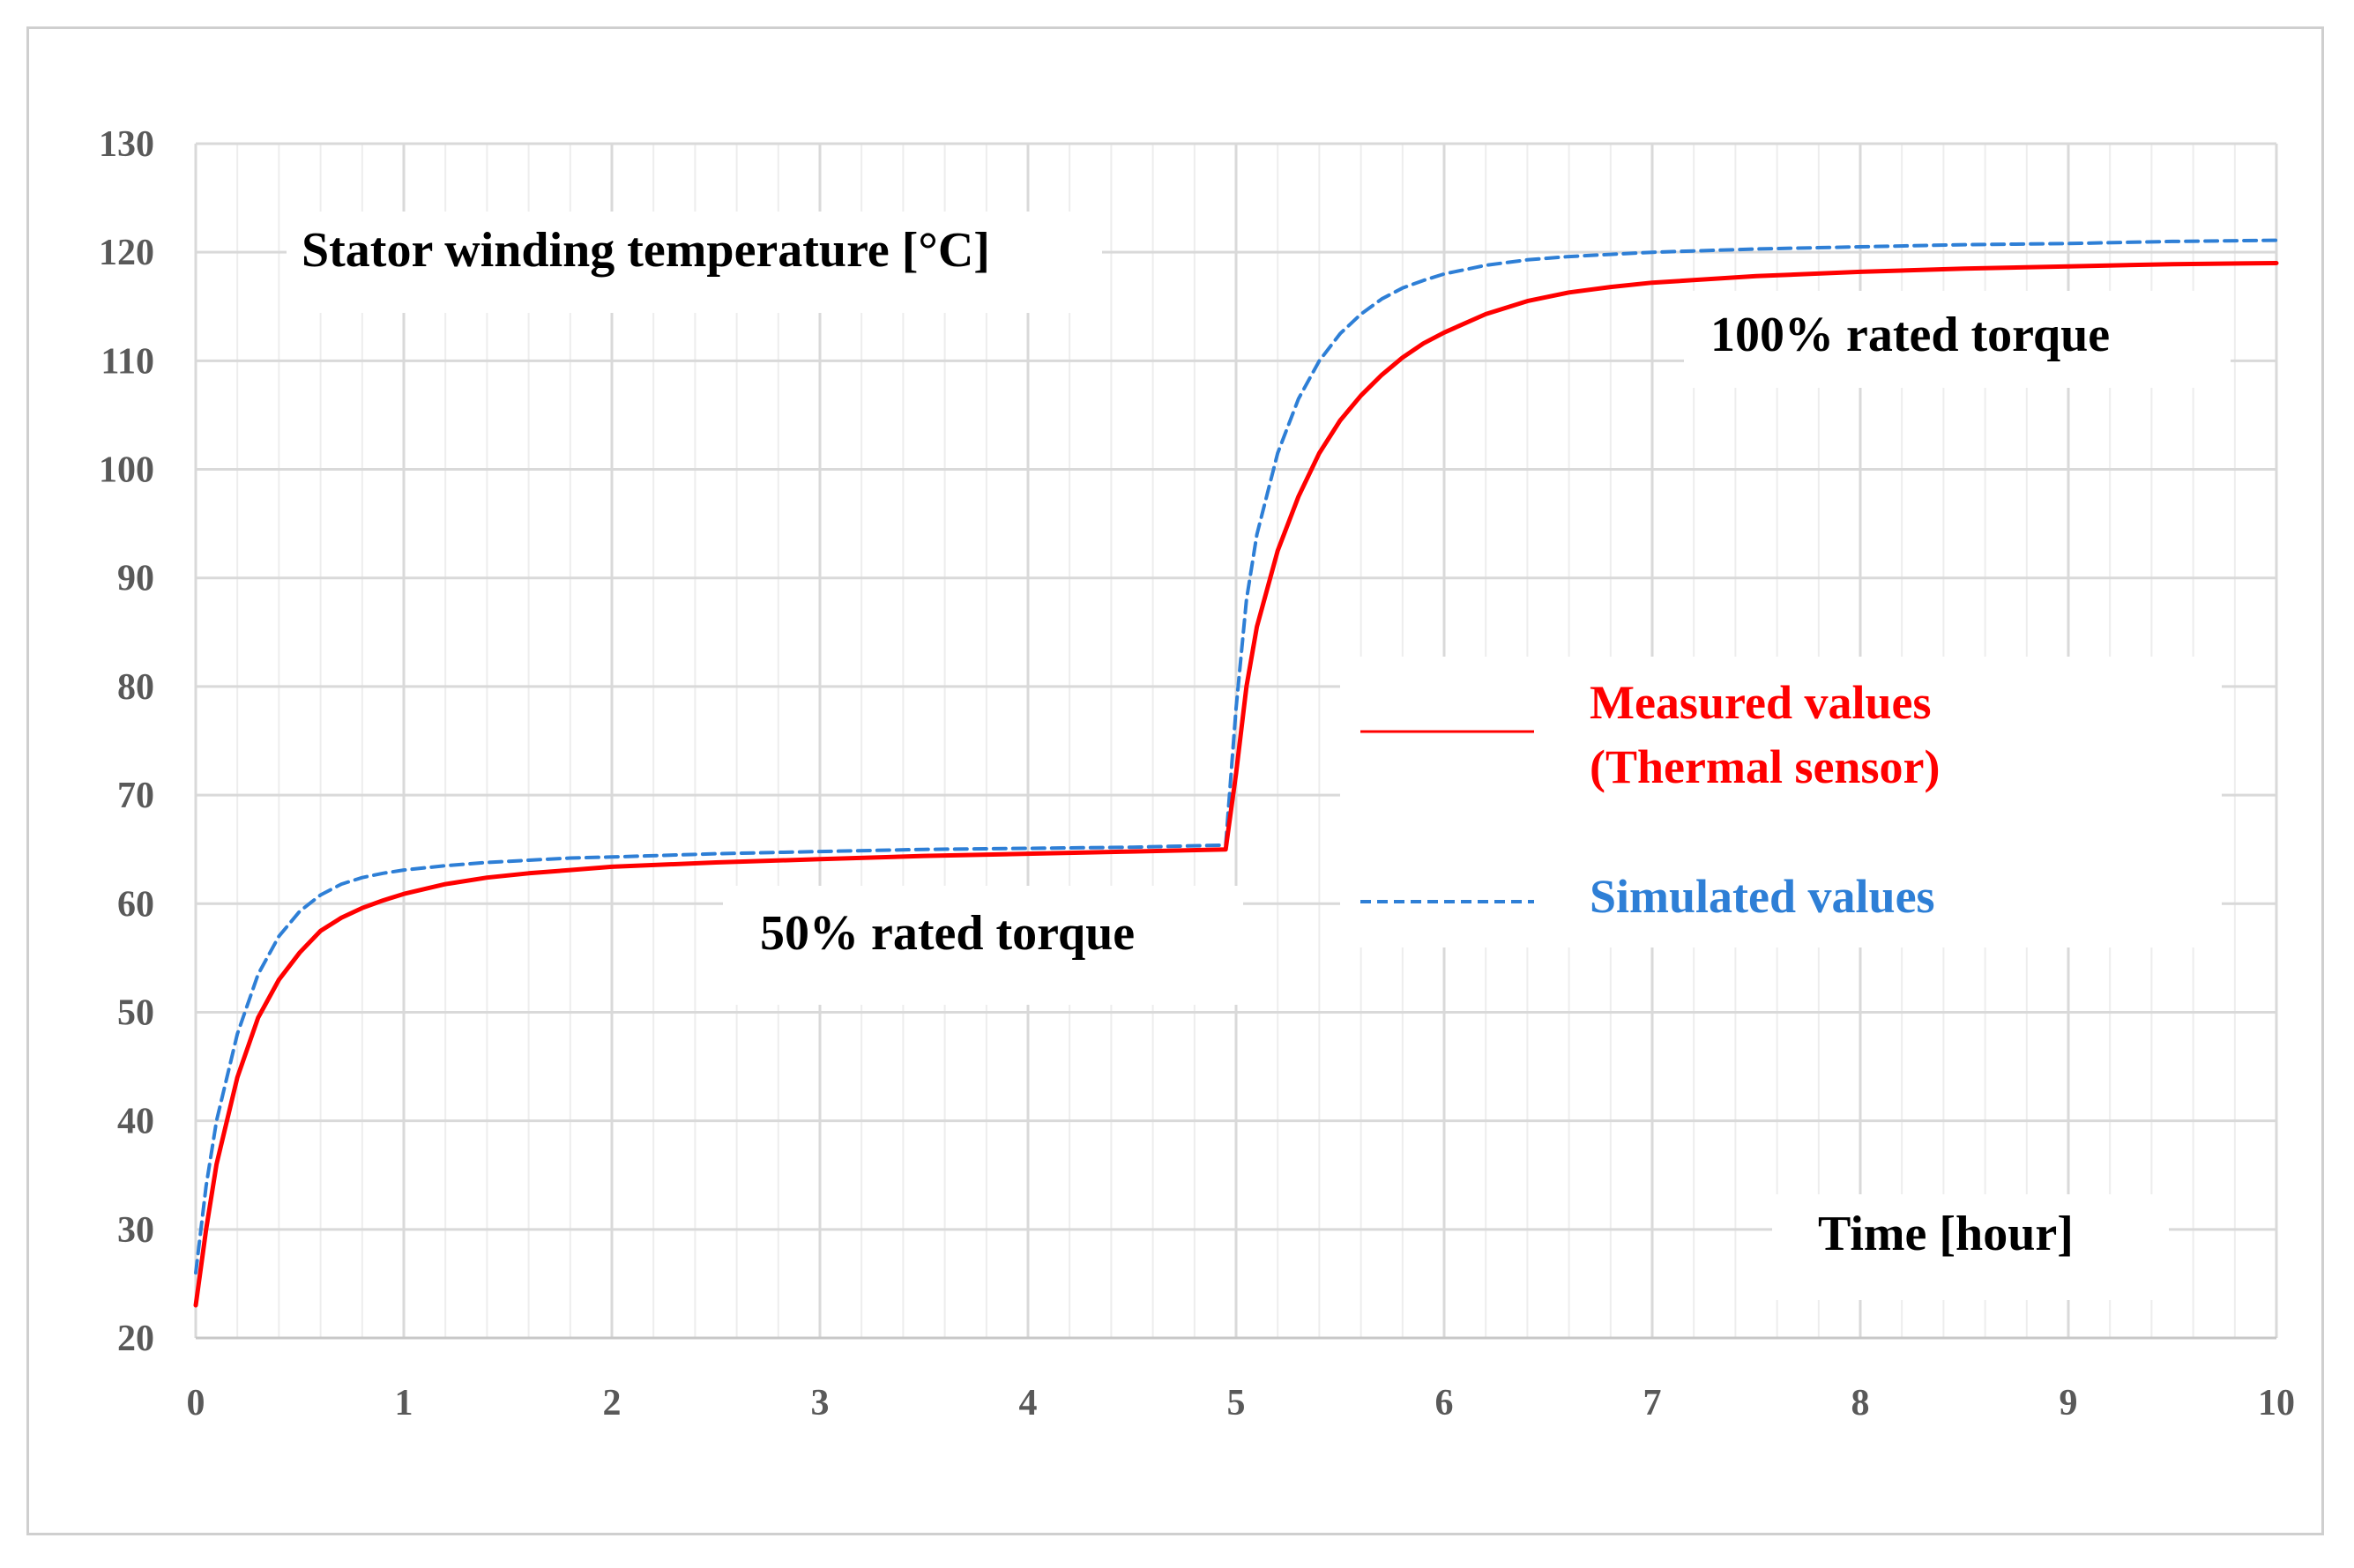  I want to click on y-tick-label: 90, so click(135, 579).